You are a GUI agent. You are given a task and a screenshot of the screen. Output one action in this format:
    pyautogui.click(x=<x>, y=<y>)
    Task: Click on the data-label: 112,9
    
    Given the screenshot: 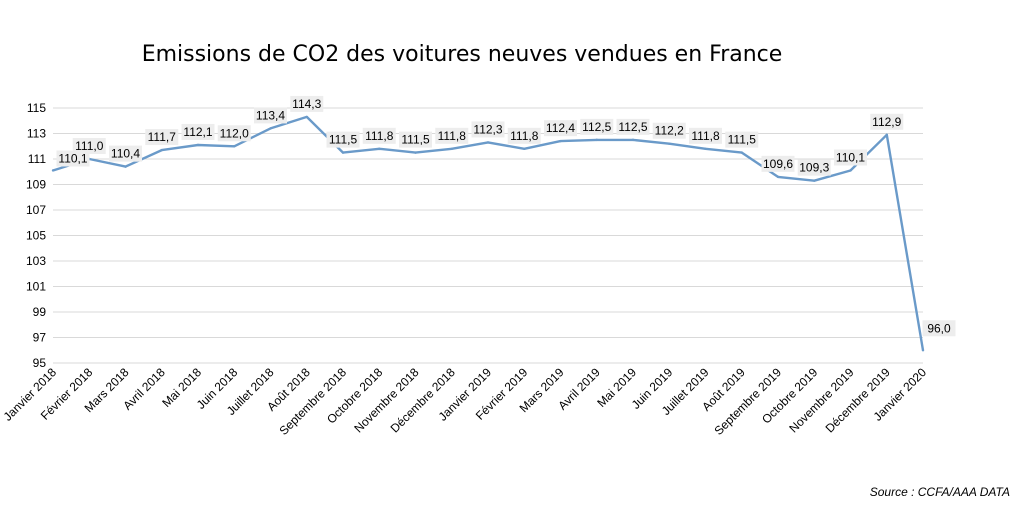 What is the action you would take?
    pyautogui.click(x=887, y=121)
    